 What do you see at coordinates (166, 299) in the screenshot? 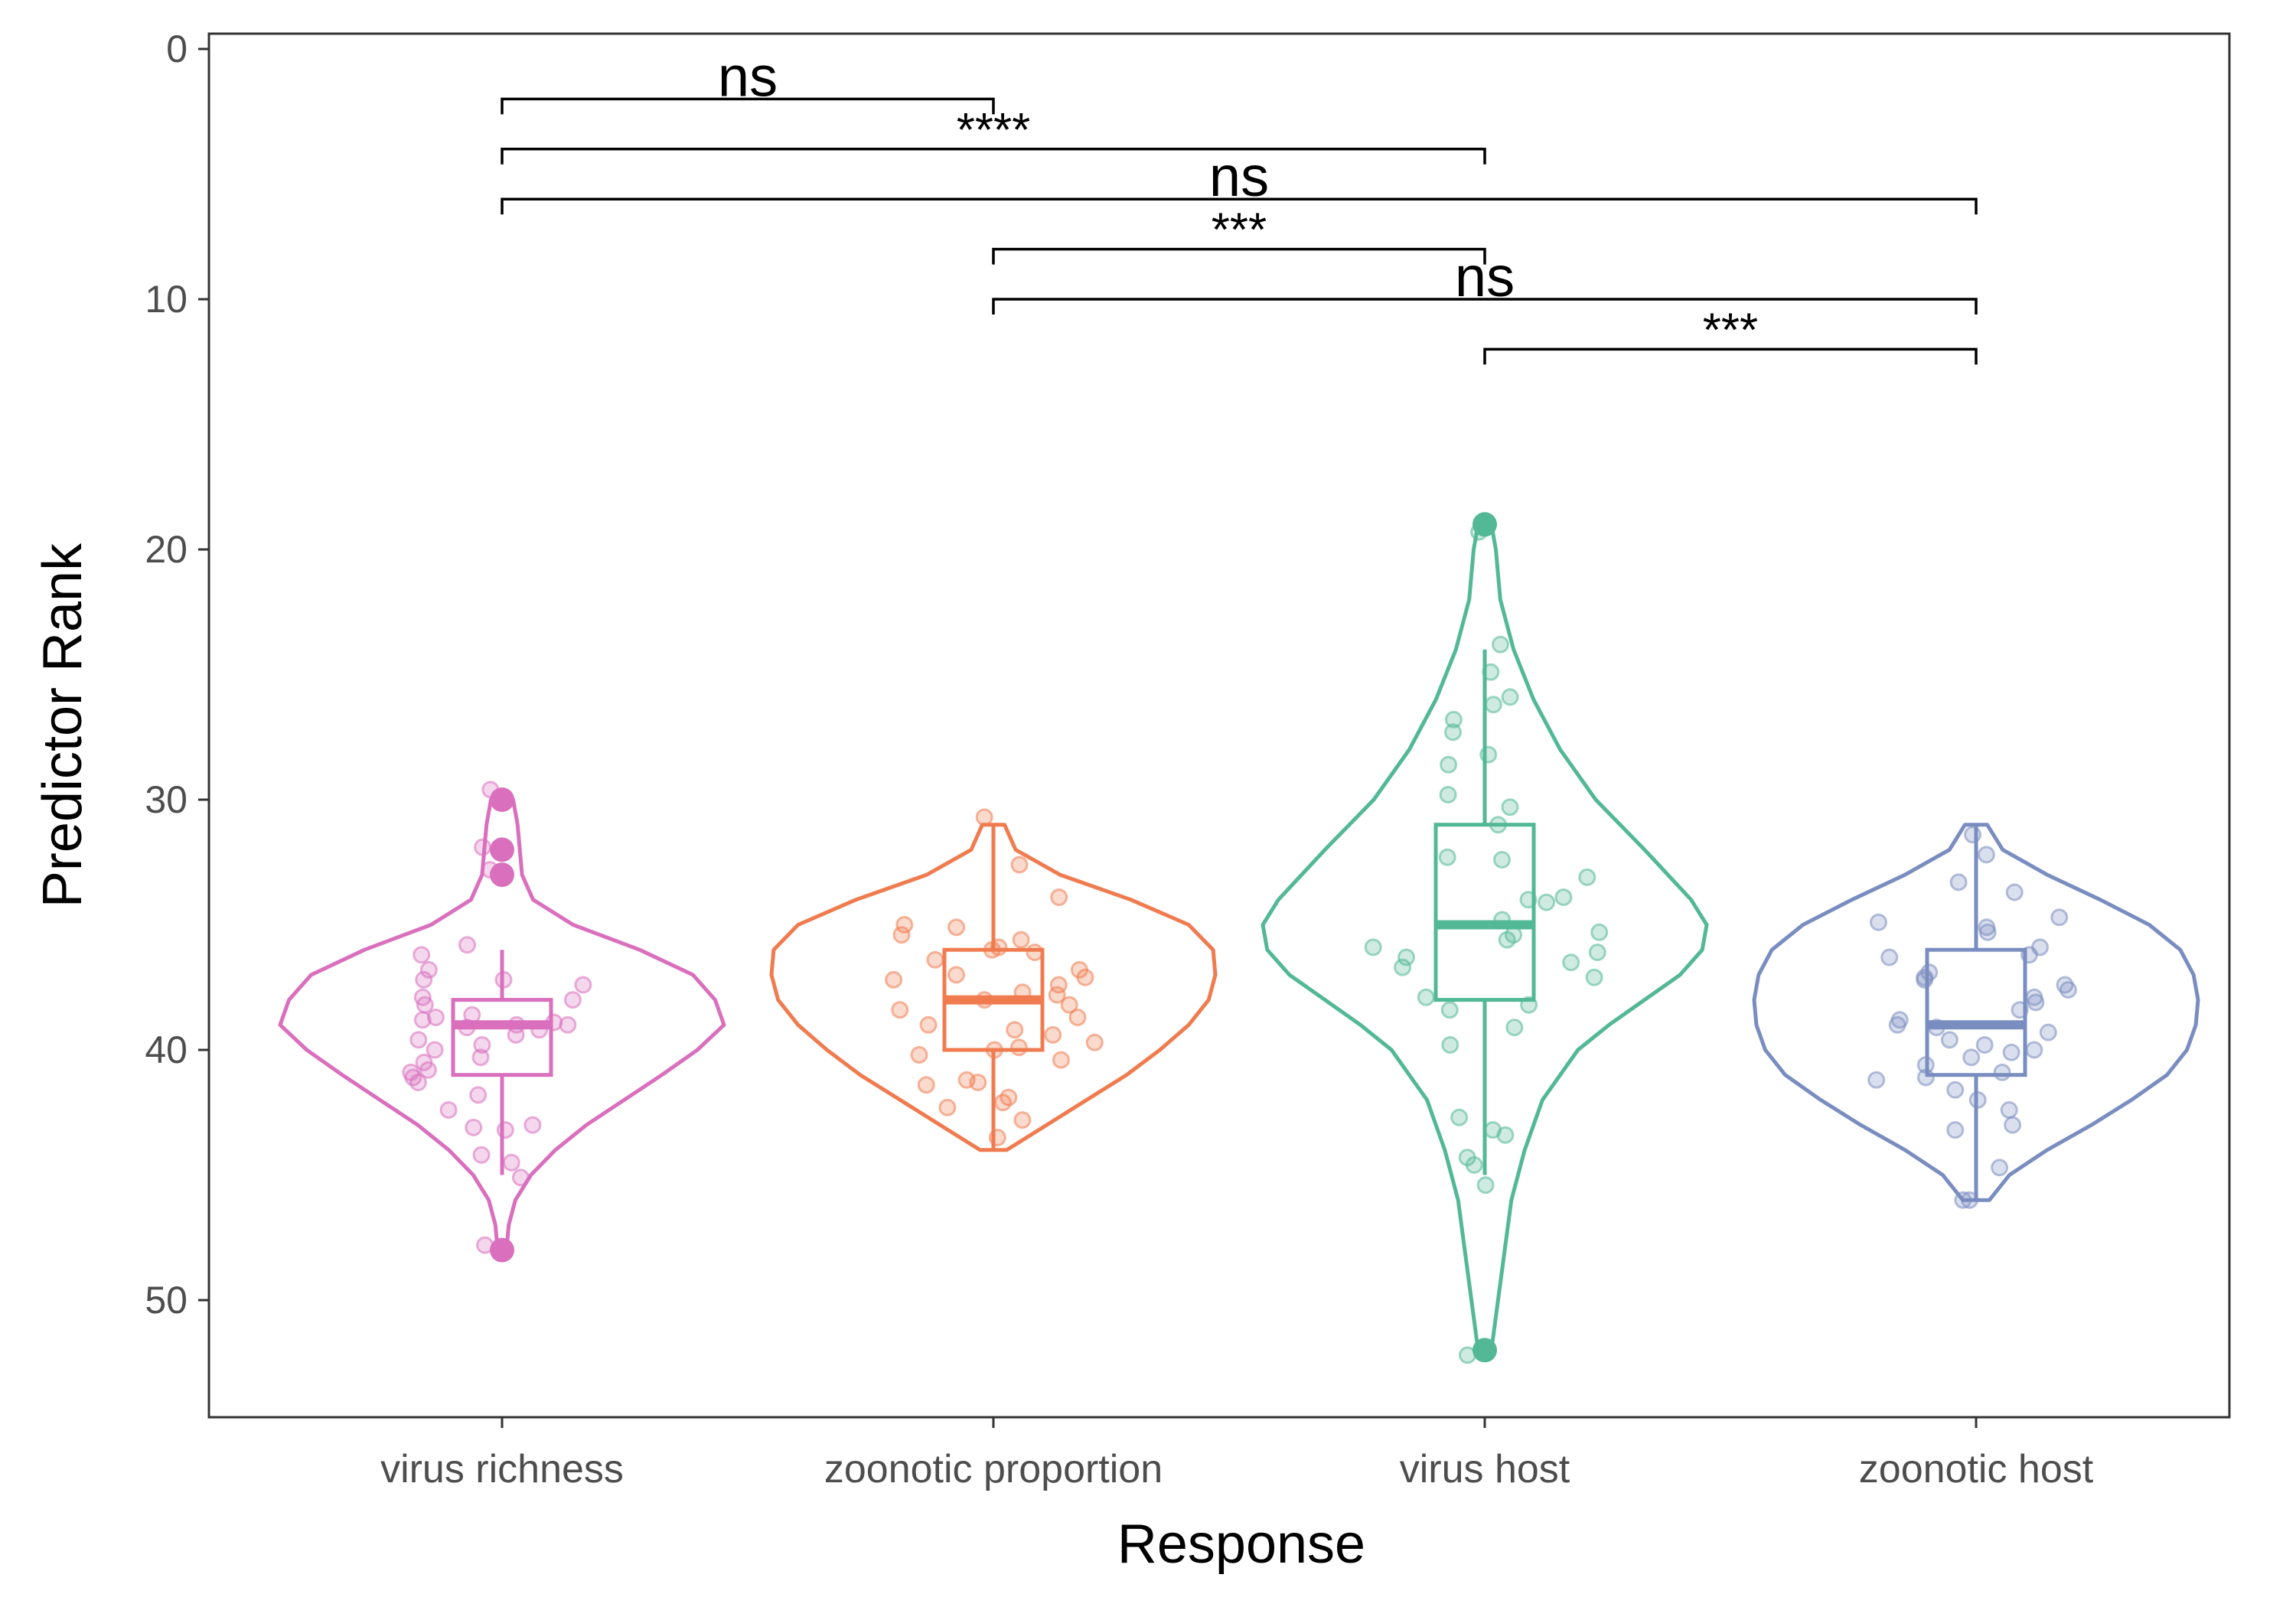
I see `y-tick-label-1: 10` at bounding box center [166, 299].